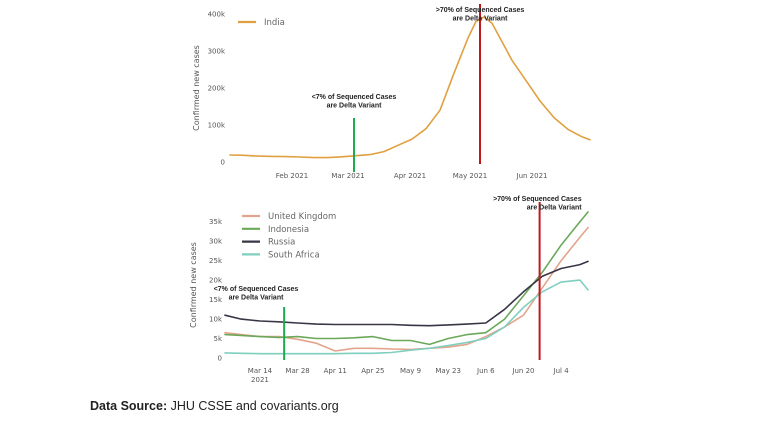  Describe the element at coordinates (410, 176) in the screenshot. I see `x-tick-label: Apr 2021` at that location.